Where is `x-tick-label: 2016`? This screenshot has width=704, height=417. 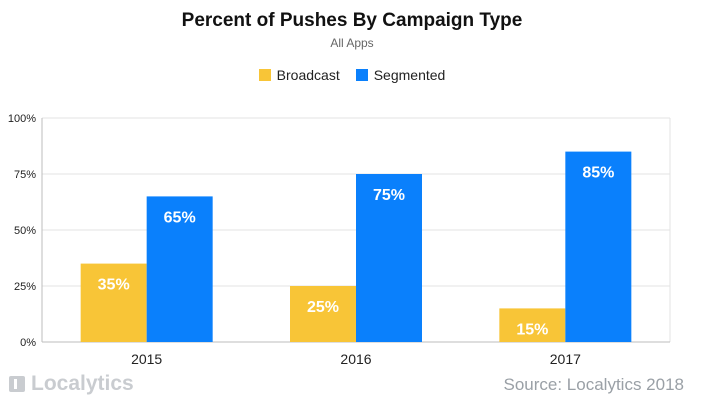 x-tick-label: 2016 is located at coordinates (355, 359).